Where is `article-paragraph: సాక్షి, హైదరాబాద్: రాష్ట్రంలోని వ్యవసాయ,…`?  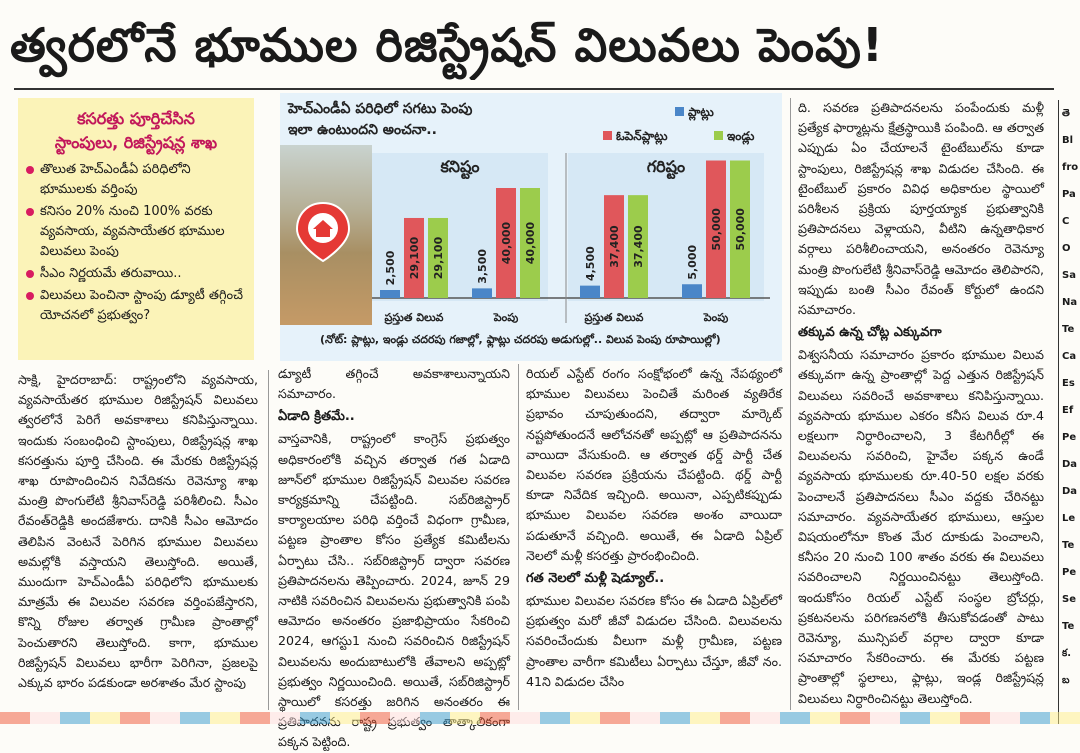 article-paragraph: సాక్షి, హైదరాబాద్: రాష్ట్రంలోని వ్యవసాయ,… is located at coordinates (138, 531).